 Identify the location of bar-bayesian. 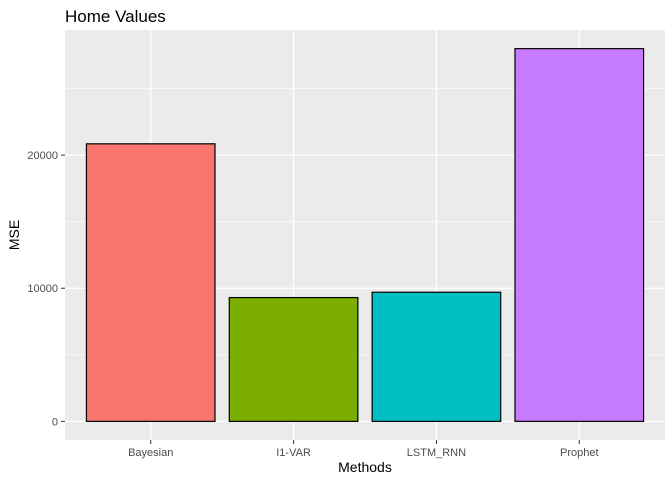
(150, 282).